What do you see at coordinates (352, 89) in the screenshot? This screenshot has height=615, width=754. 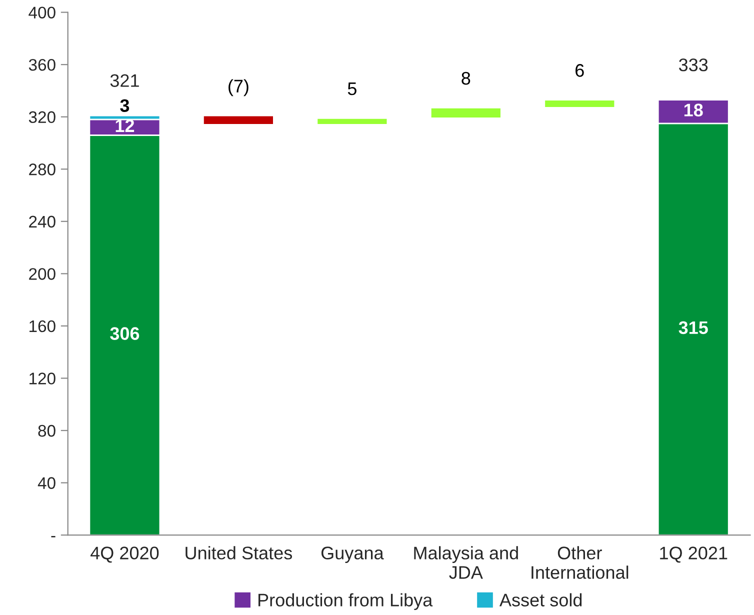 I see `data-label: 5` at bounding box center [352, 89].